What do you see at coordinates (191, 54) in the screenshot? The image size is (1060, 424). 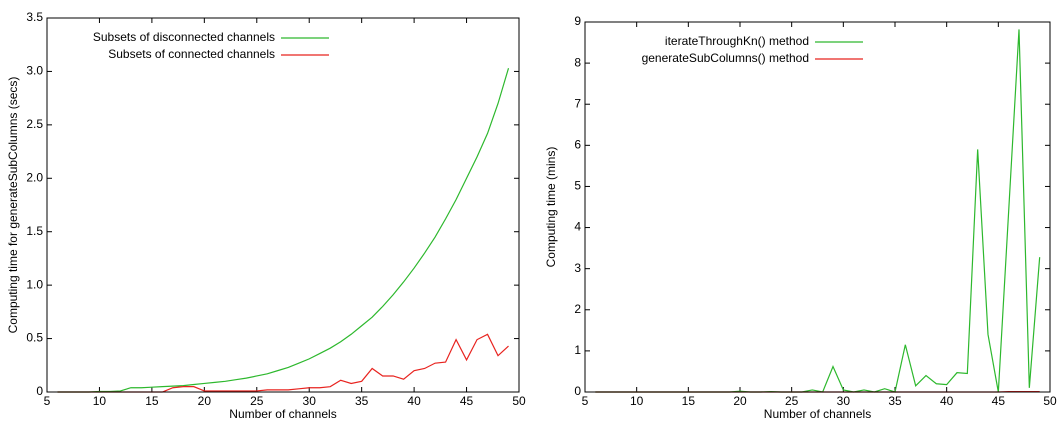 I see `legend-label: Subsets of connected channels` at bounding box center [191, 54].